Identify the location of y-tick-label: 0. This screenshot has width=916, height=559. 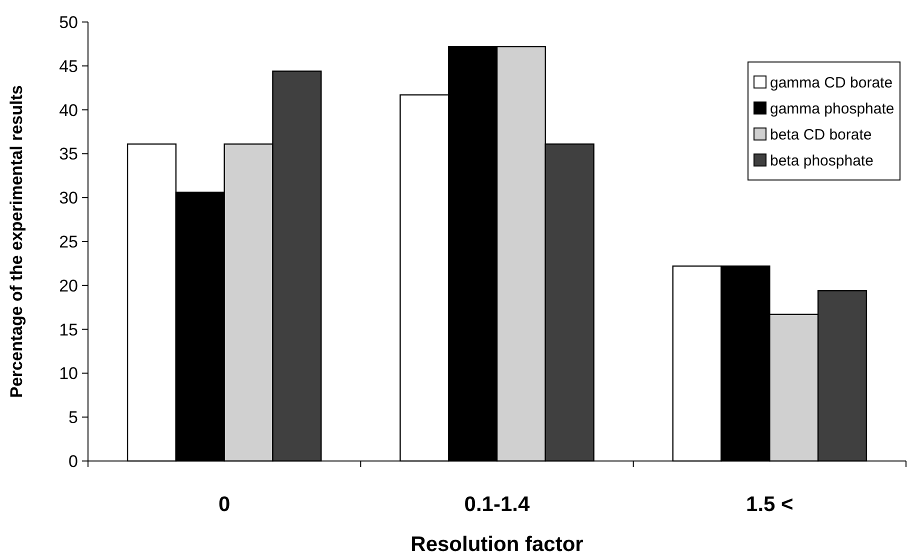
(73, 461).